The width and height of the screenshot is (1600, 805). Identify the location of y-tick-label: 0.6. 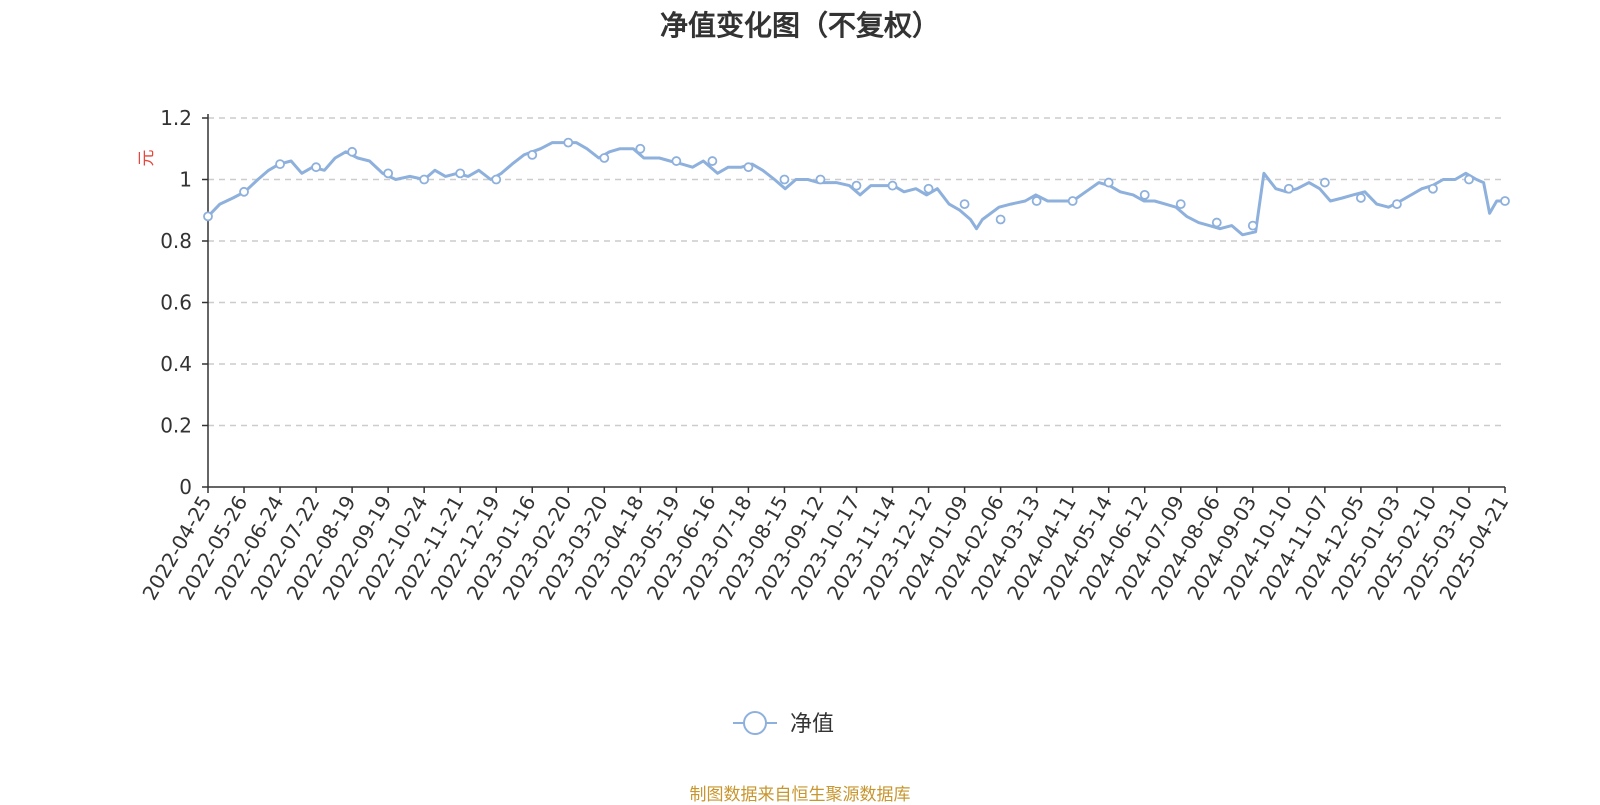
(176, 303).